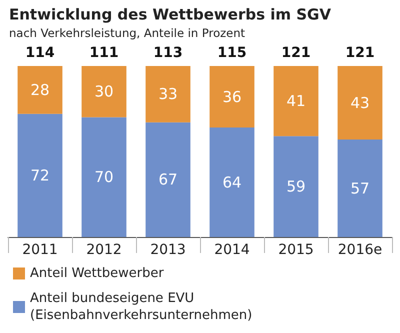 The height and width of the screenshot is (333, 400). I want to click on x-tick-label: 2016e, so click(360, 250).